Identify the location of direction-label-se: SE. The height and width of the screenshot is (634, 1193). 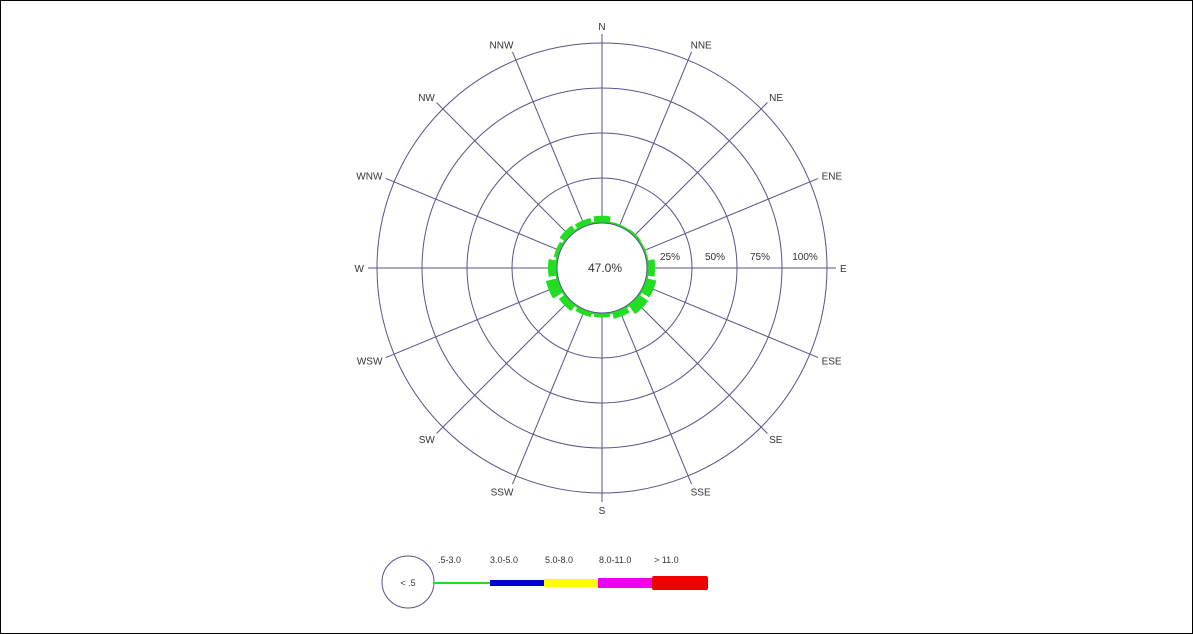
(776, 440).